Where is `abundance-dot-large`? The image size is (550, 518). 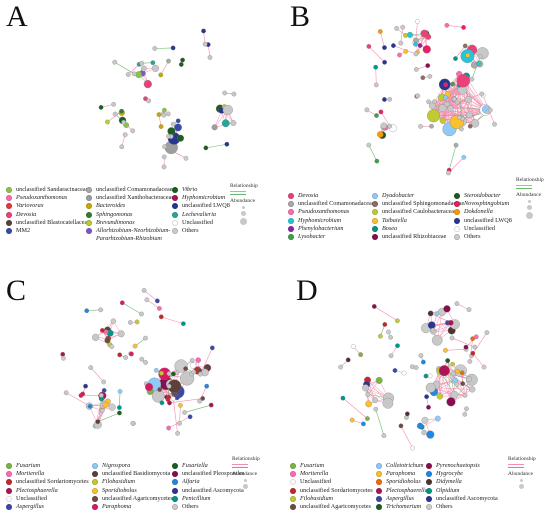 abundance-dot-large is located at coordinates (244, 221).